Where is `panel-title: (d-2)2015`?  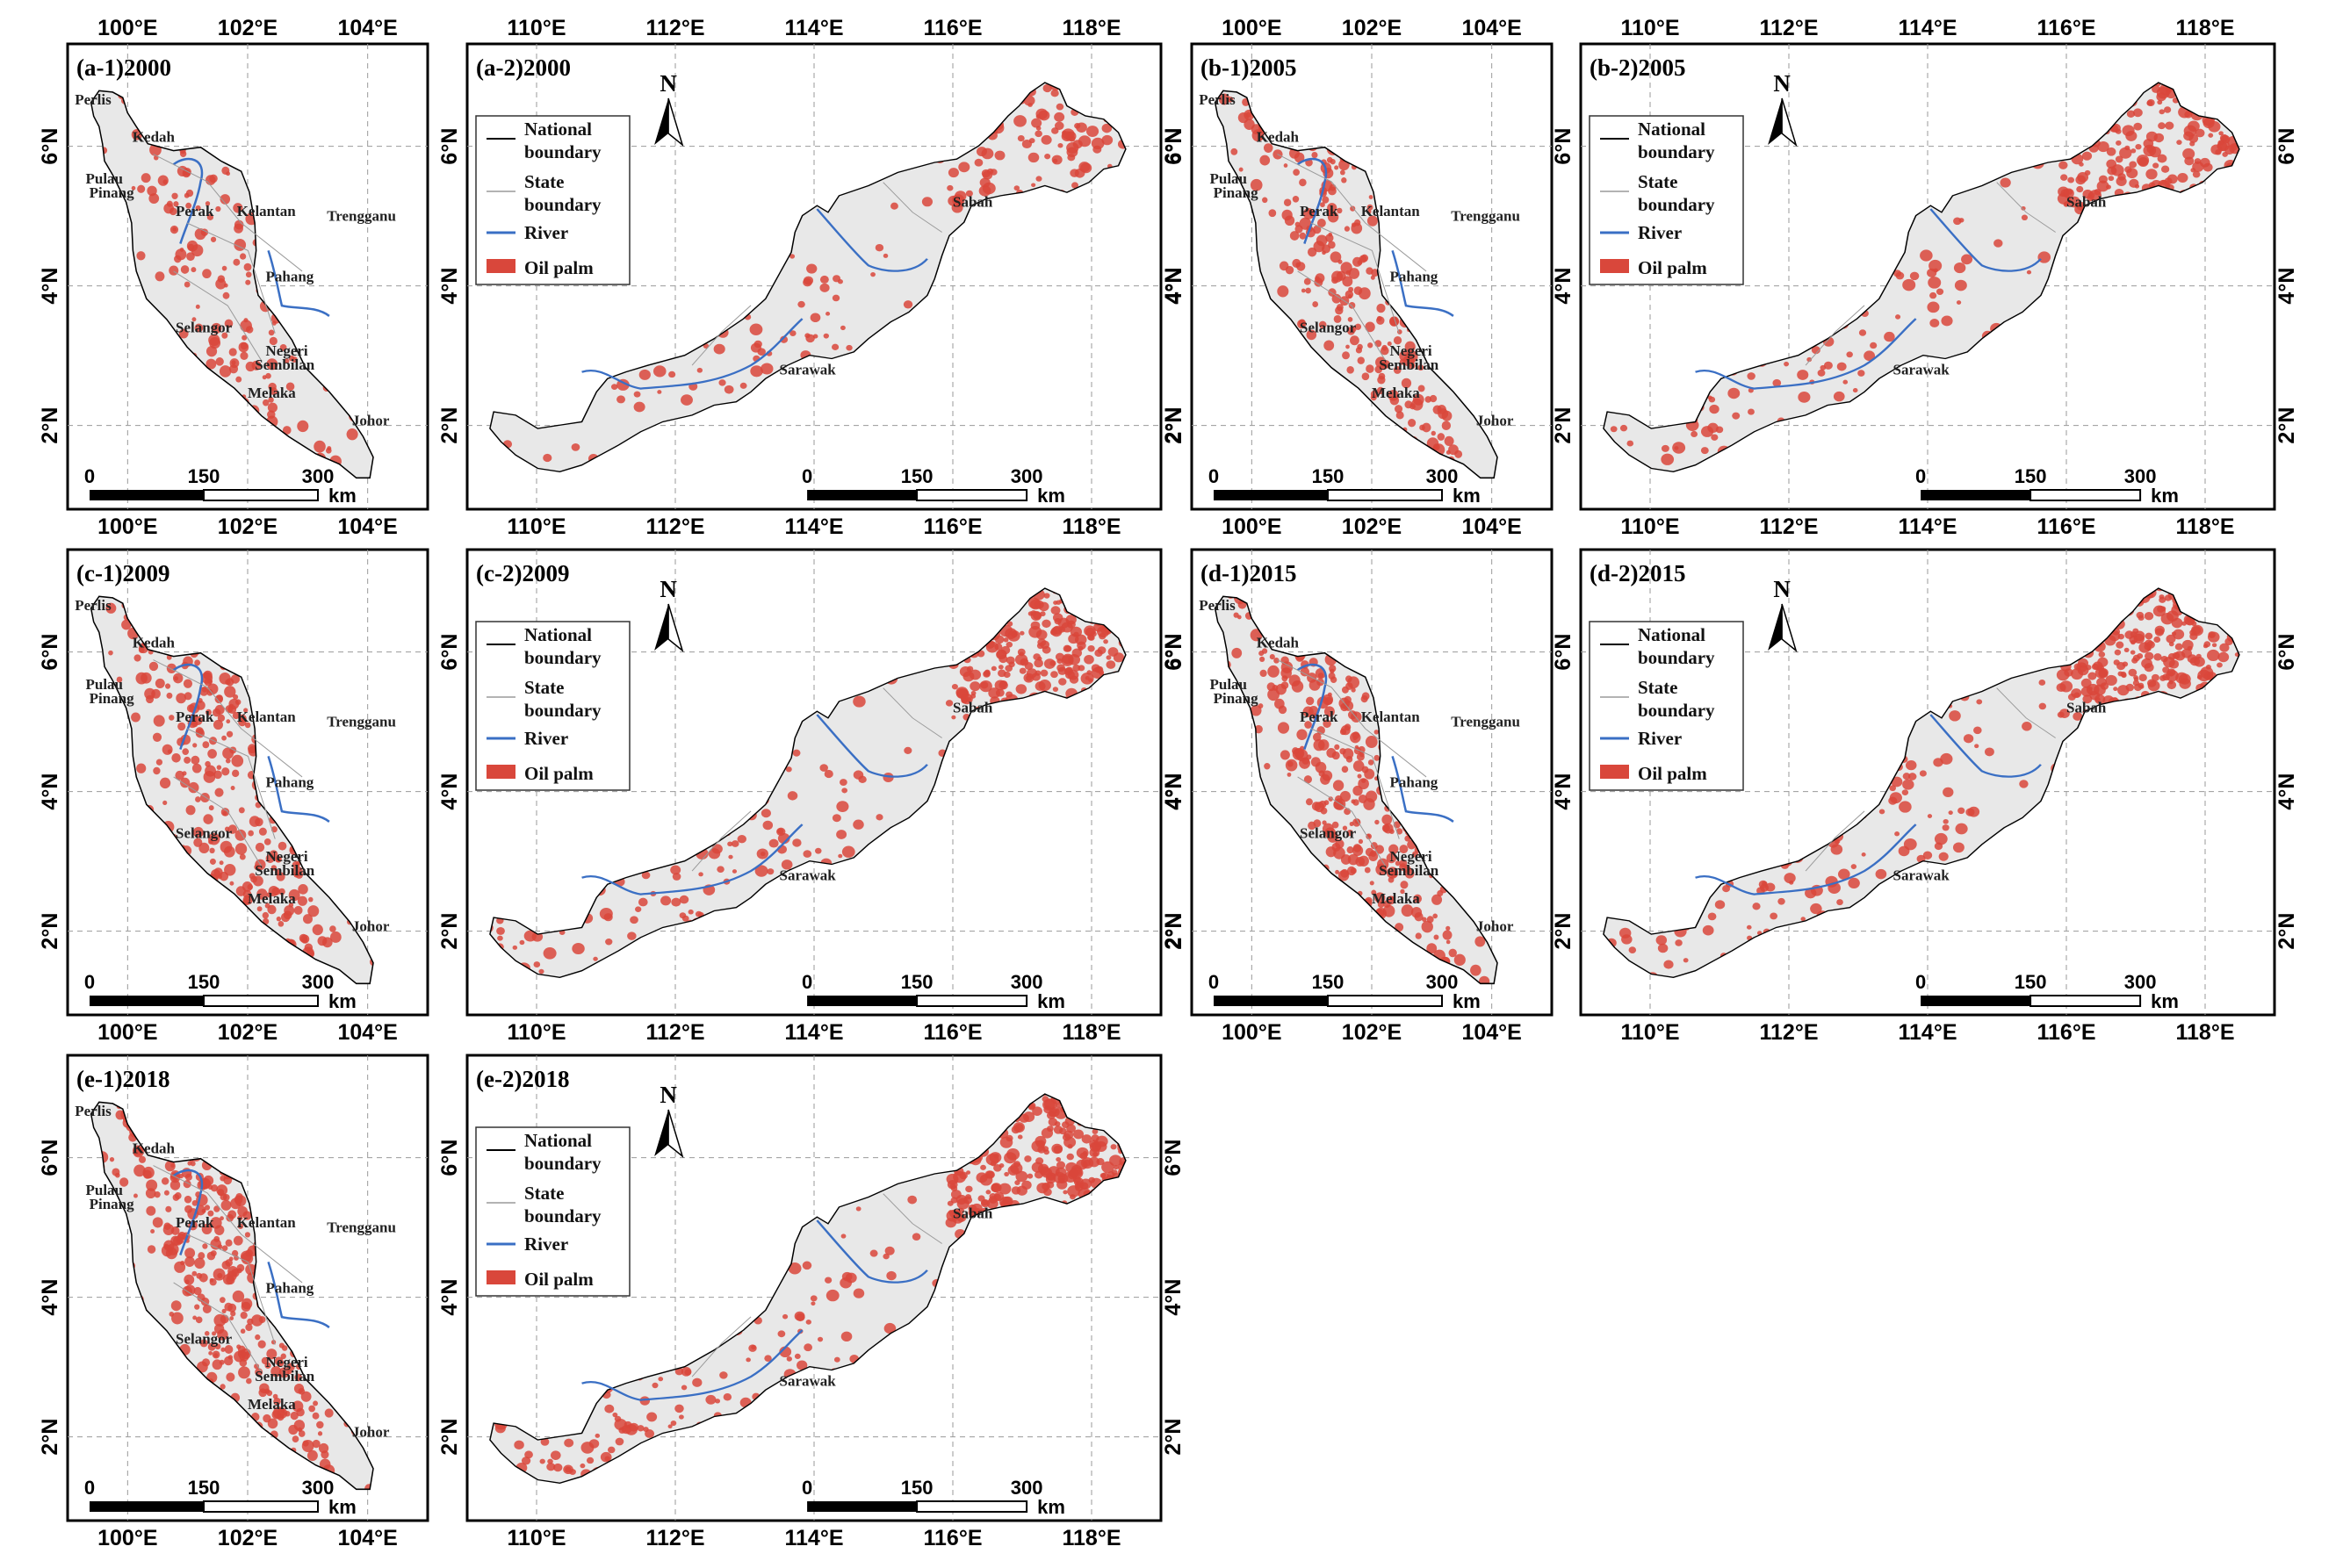 panel-title: (d-2)2015 is located at coordinates (1638, 573).